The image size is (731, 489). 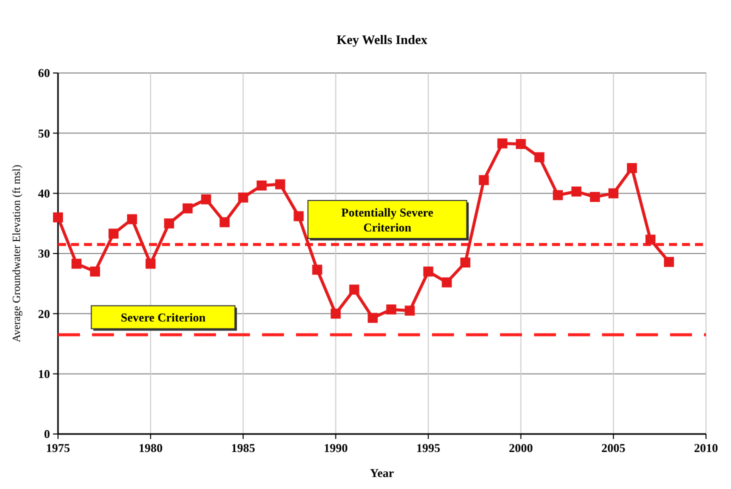 I want to click on x-axis-title: Year, so click(x=382, y=473).